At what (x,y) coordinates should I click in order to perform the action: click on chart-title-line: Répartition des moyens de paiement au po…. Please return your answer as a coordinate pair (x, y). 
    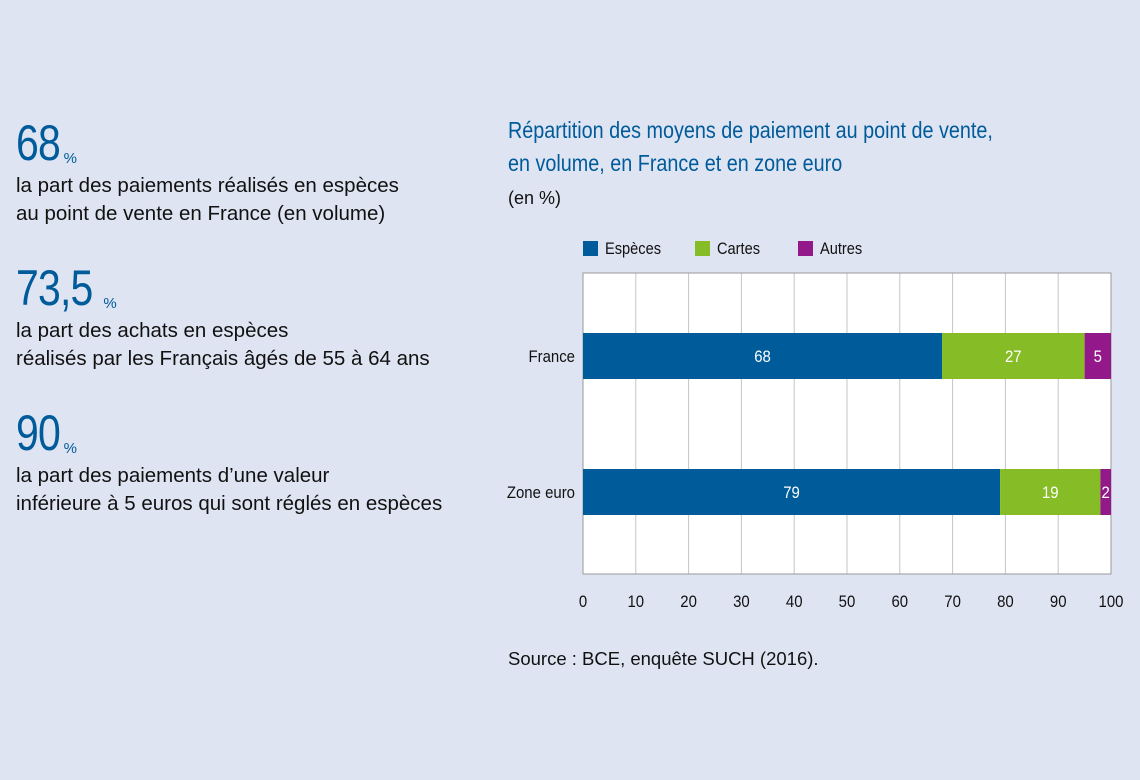
    Looking at the image, I should click on (750, 130).